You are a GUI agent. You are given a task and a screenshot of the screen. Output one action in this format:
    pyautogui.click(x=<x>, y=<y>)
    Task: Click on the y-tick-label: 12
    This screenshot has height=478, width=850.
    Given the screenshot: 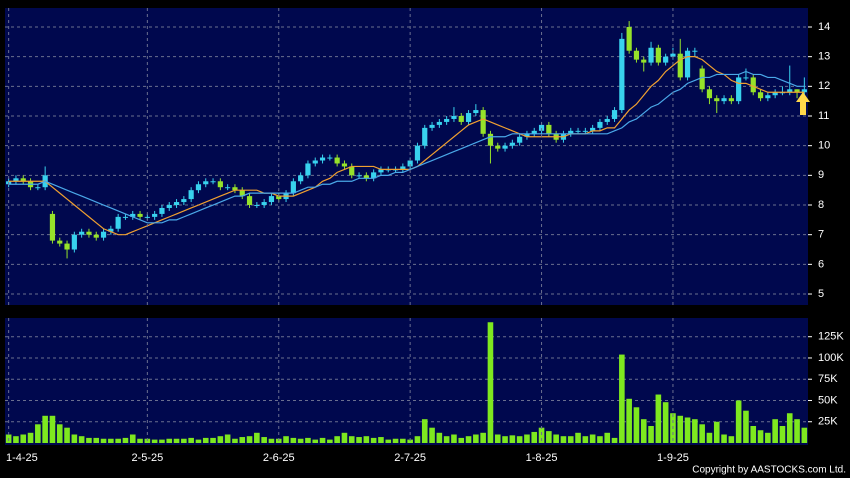 What is the action you would take?
    pyautogui.click(x=824, y=86)
    